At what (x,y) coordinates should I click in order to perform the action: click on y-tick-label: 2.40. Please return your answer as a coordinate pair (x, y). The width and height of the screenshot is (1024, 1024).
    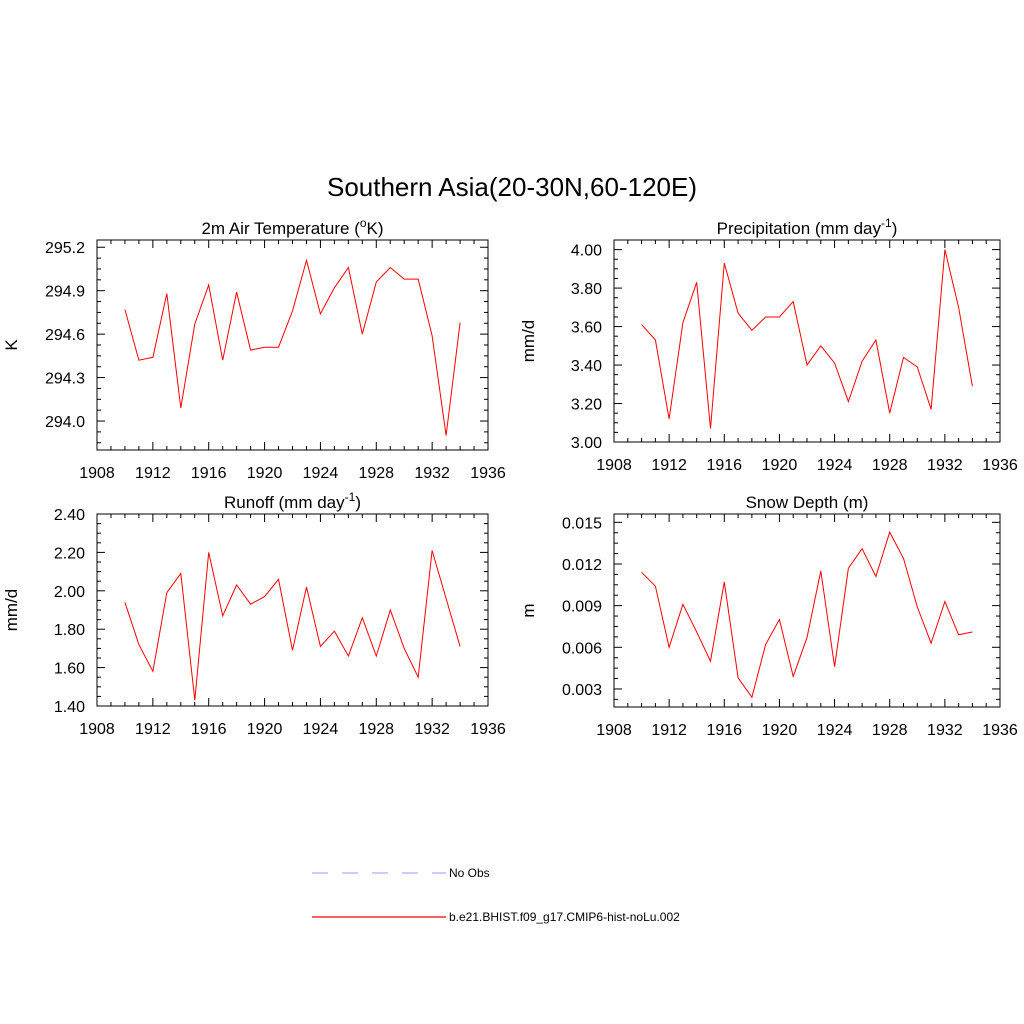
    Looking at the image, I should click on (69, 515).